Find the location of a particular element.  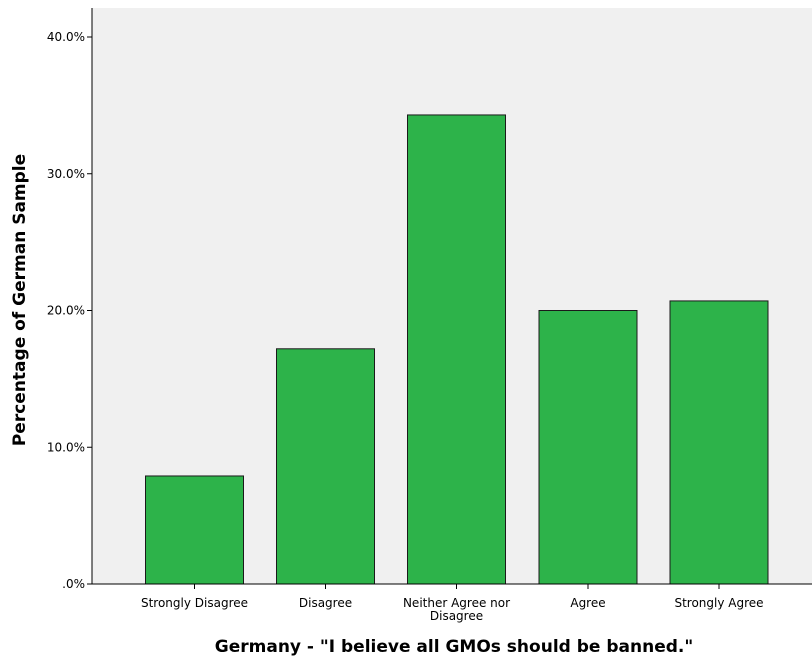

y-axis-ticks: .0% 10.0% 20.0% 30.0% 40.0% is located at coordinates (69, 310).